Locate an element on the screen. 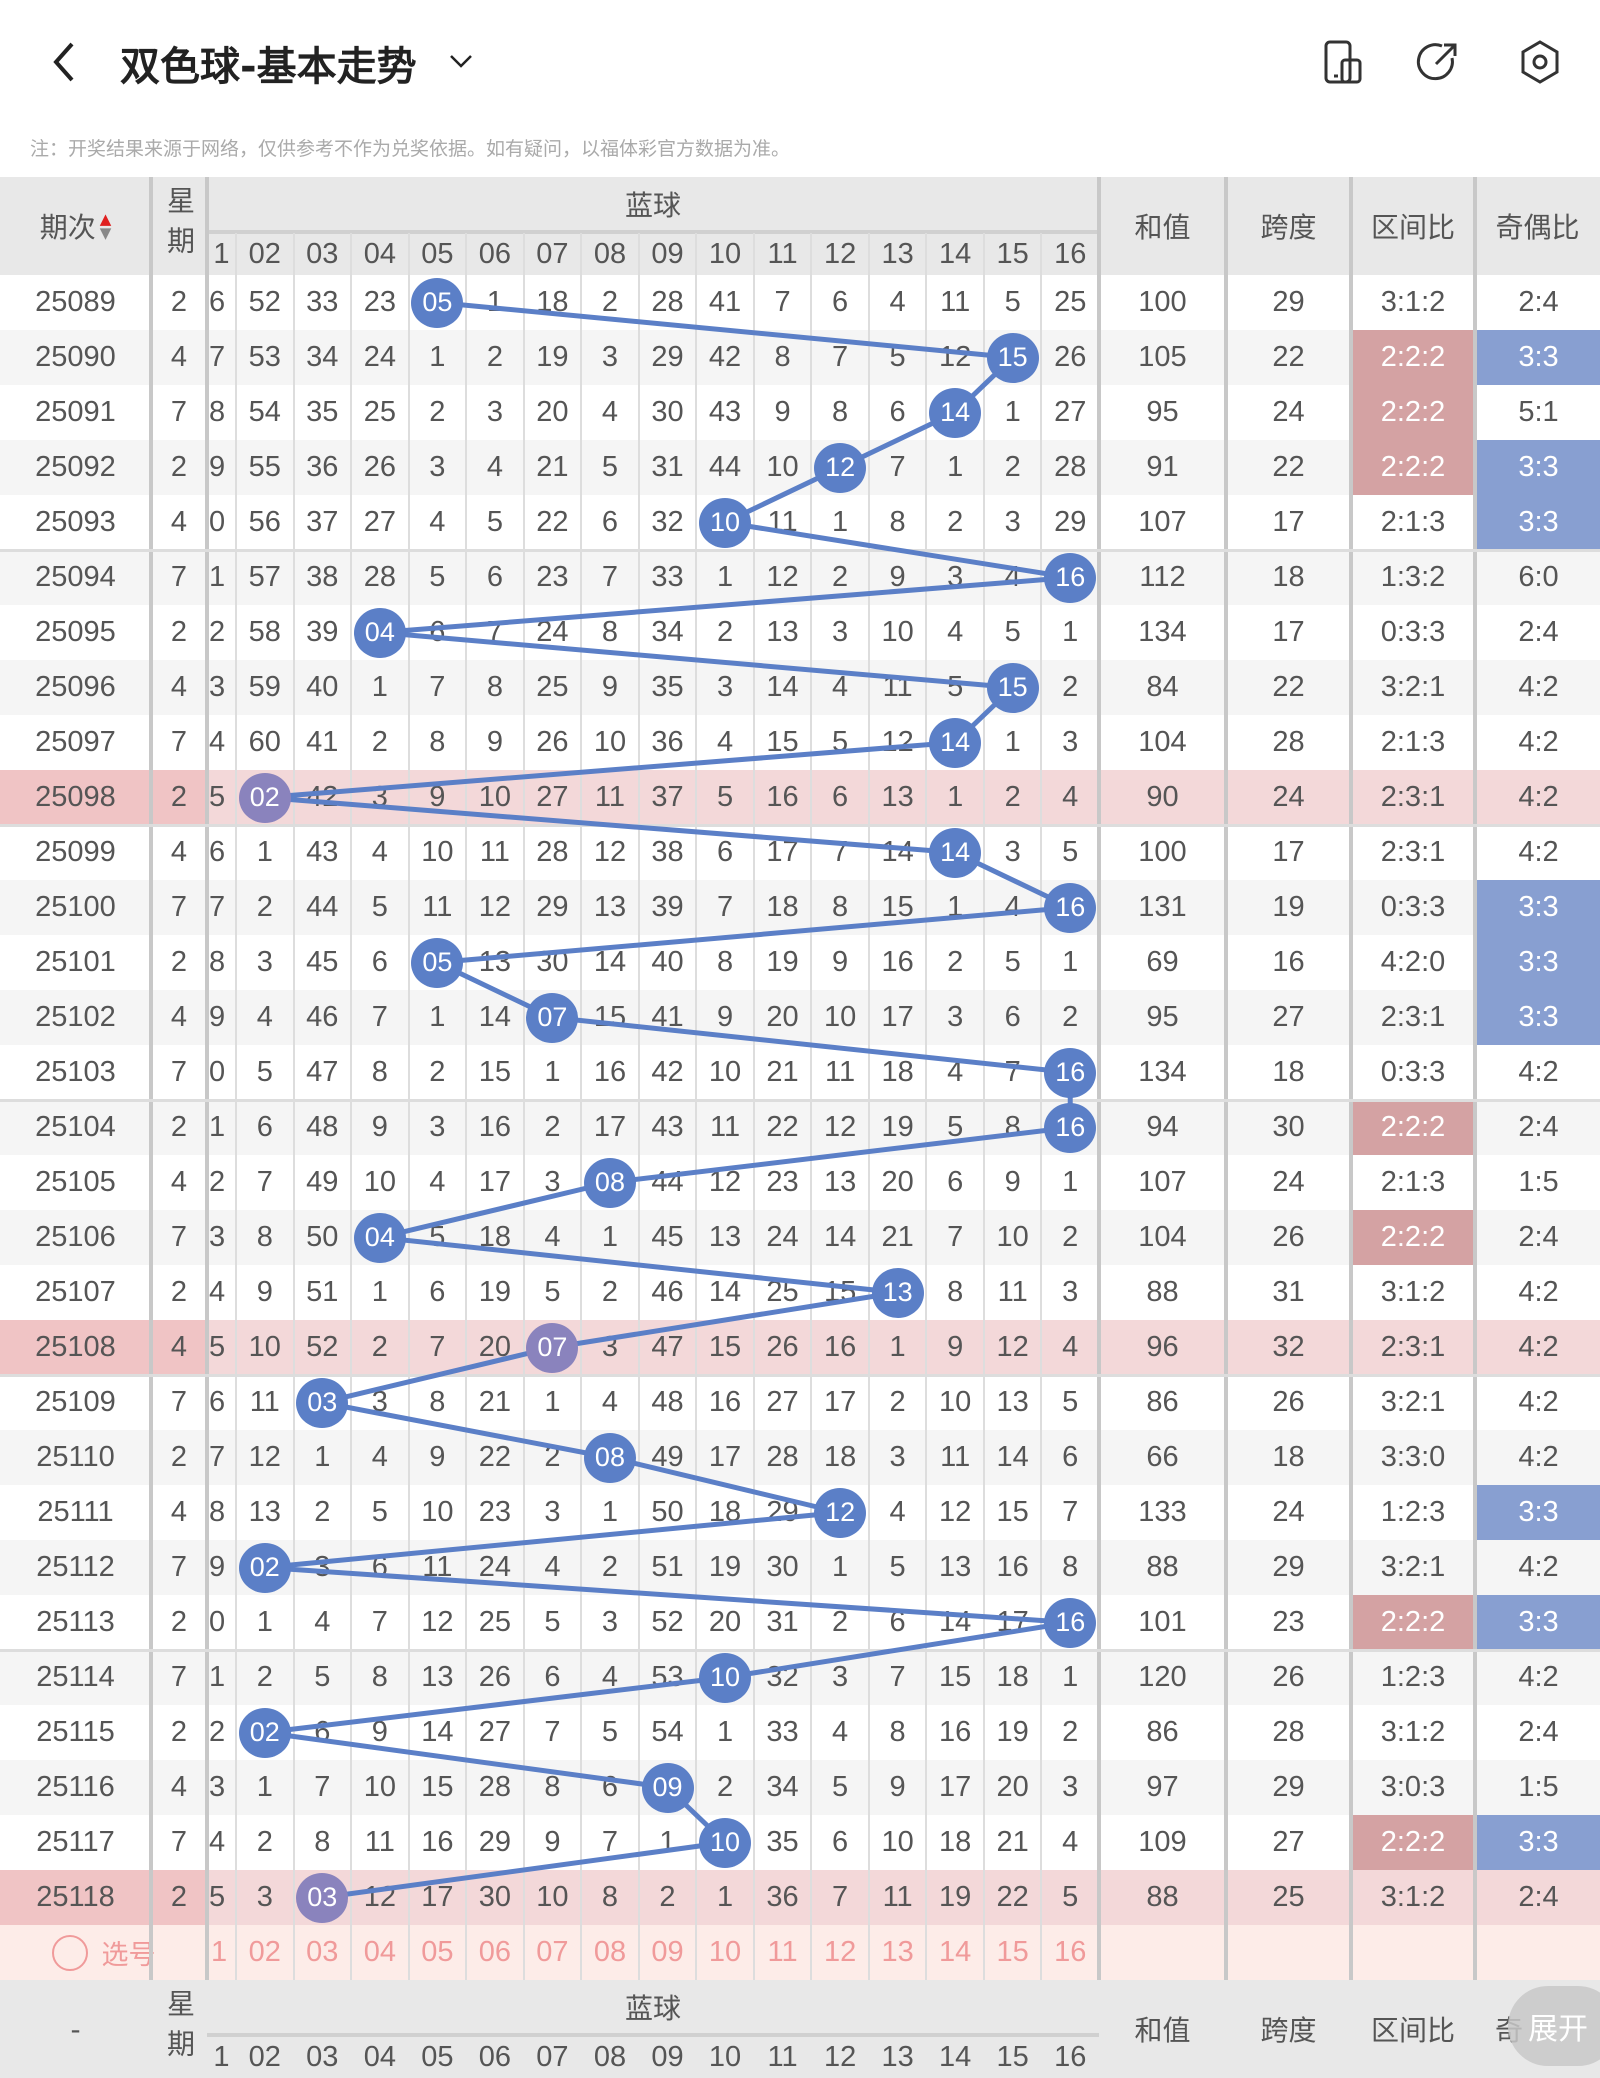  select-number-10: 10 is located at coordinates (725, 1952).